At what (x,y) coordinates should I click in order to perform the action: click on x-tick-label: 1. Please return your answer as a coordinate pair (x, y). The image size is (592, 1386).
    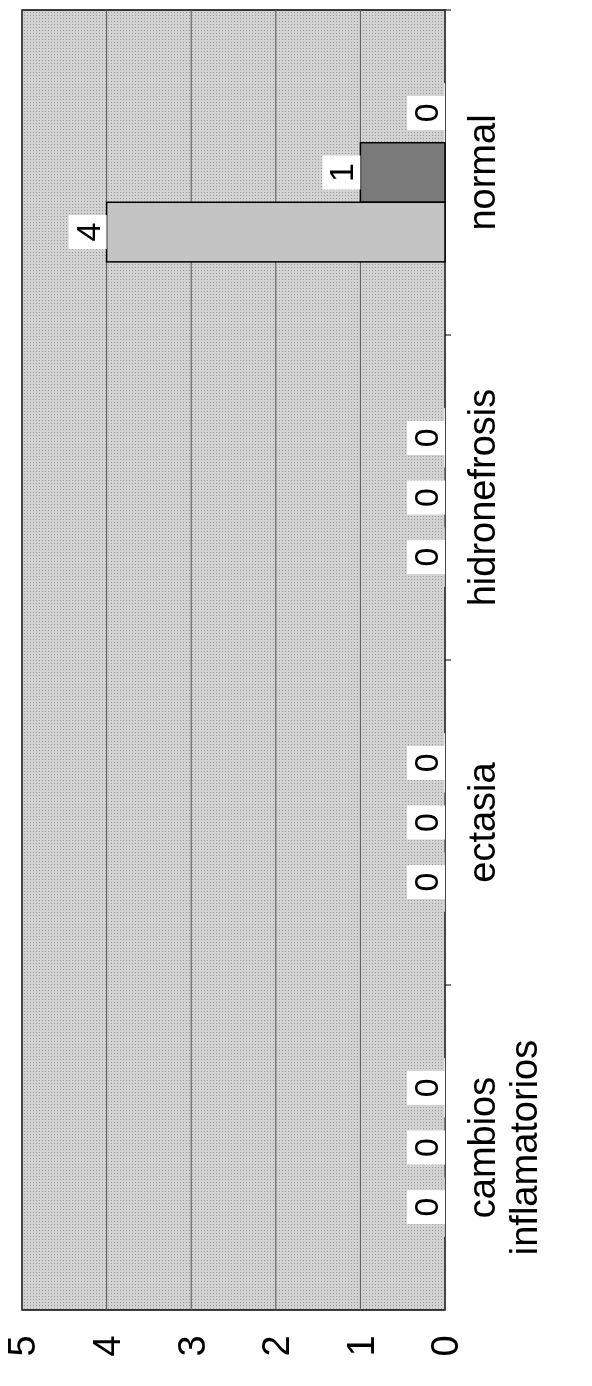
    Looking at the image, I should click on (360, 1346).